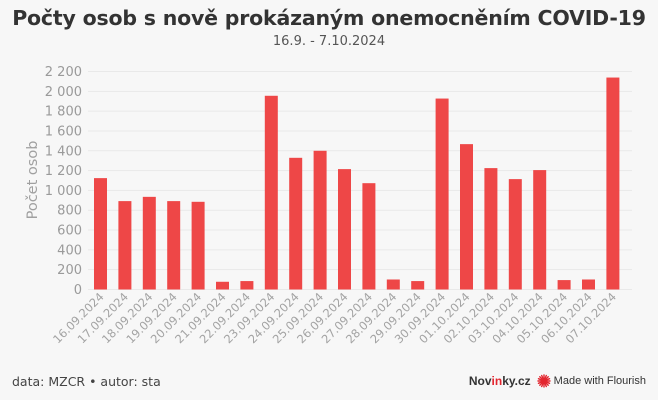  What do you see at coordinates (591, 381) in the screenshot?
I see `made-with-flourish-link: Made with Flourish` at bounding box center [591, 381].